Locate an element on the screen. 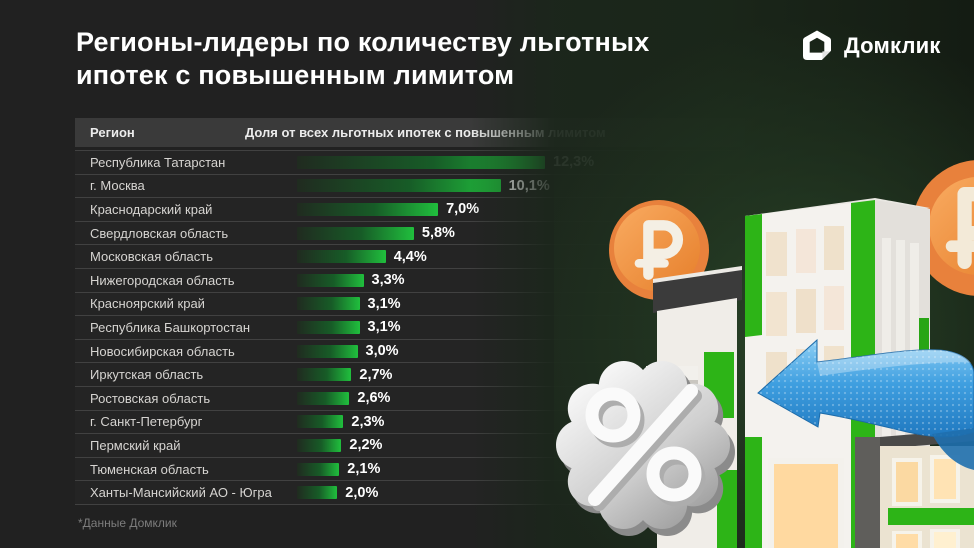 The width and height of the screenshot is (974, 548). share-value: 2,7% is located at coordinates (376, 374).